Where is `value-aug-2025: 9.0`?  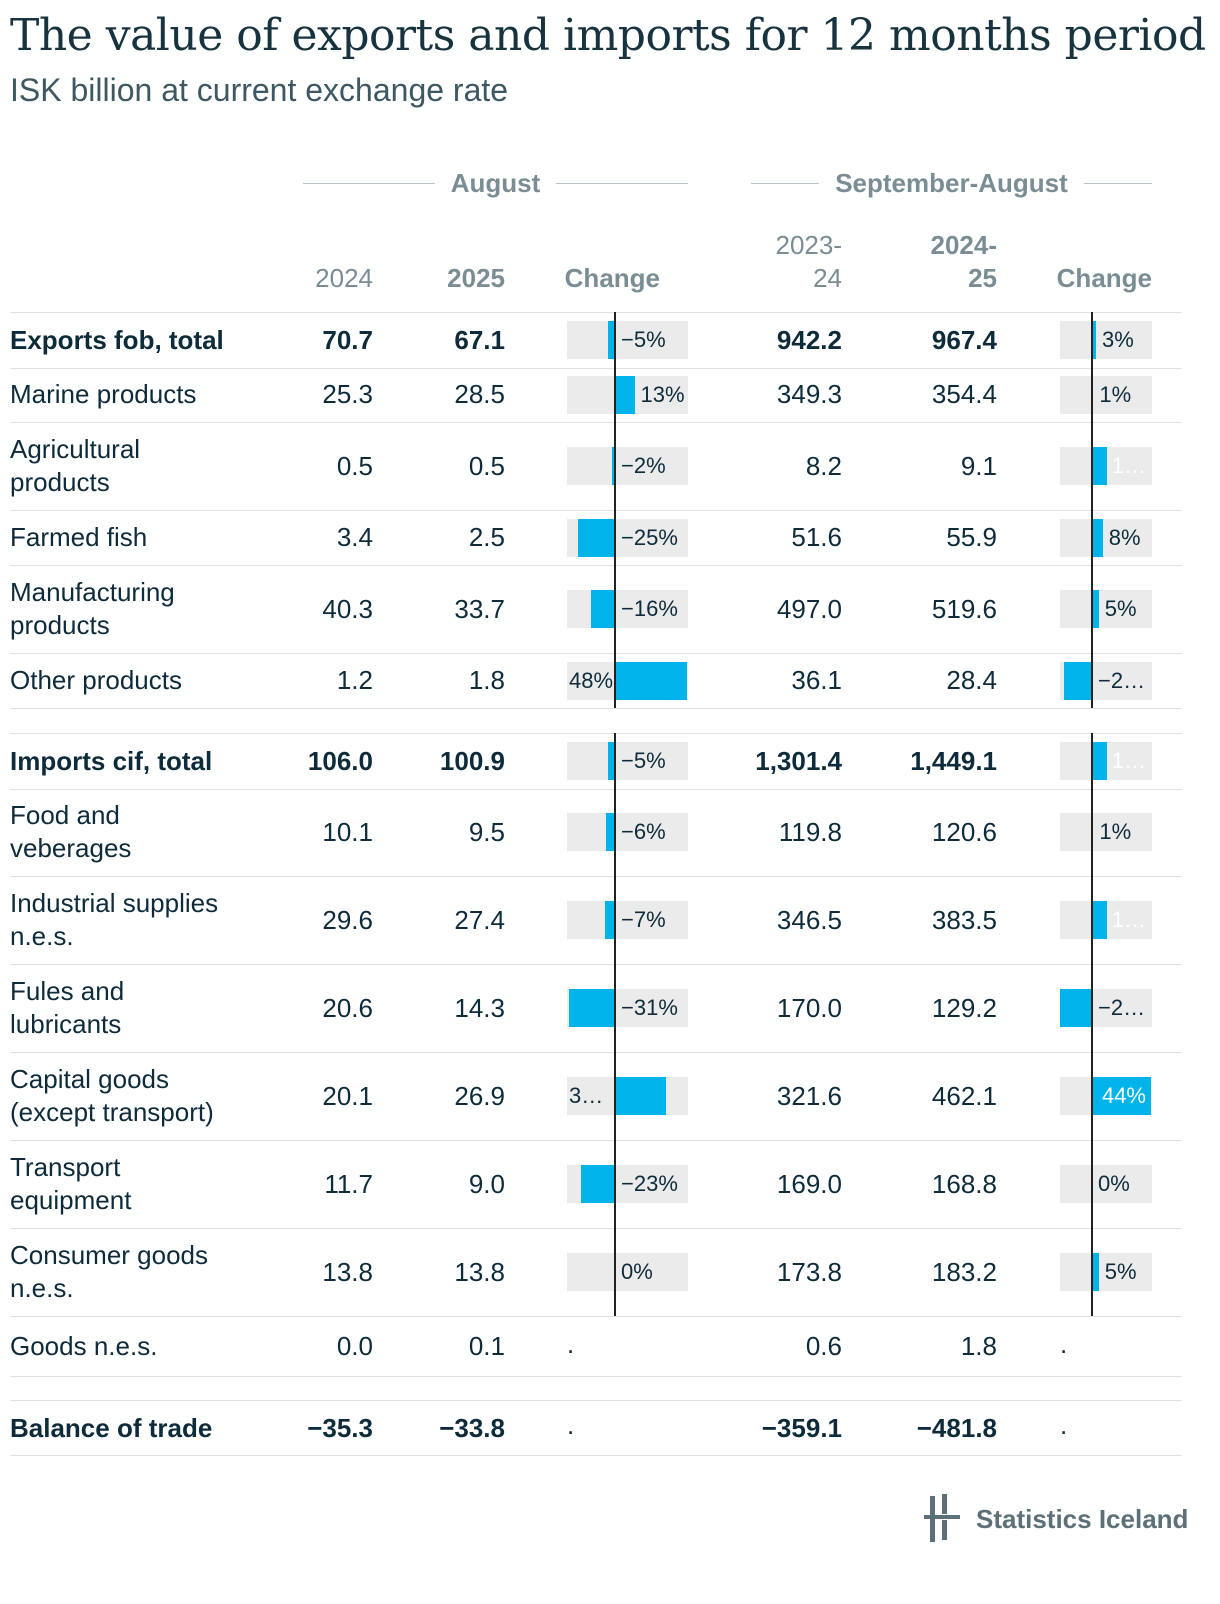
value-aug-2025: 9.0 is located at coordinates (486, 1183).